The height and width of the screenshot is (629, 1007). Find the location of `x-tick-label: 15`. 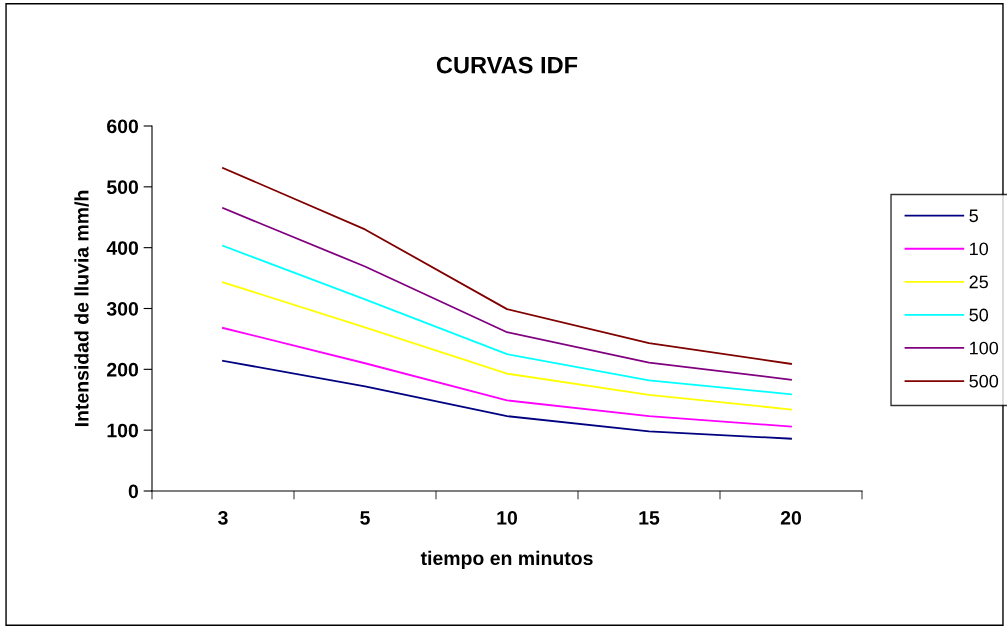

x-tick-label: 15 is located at coordinates (649, 518).